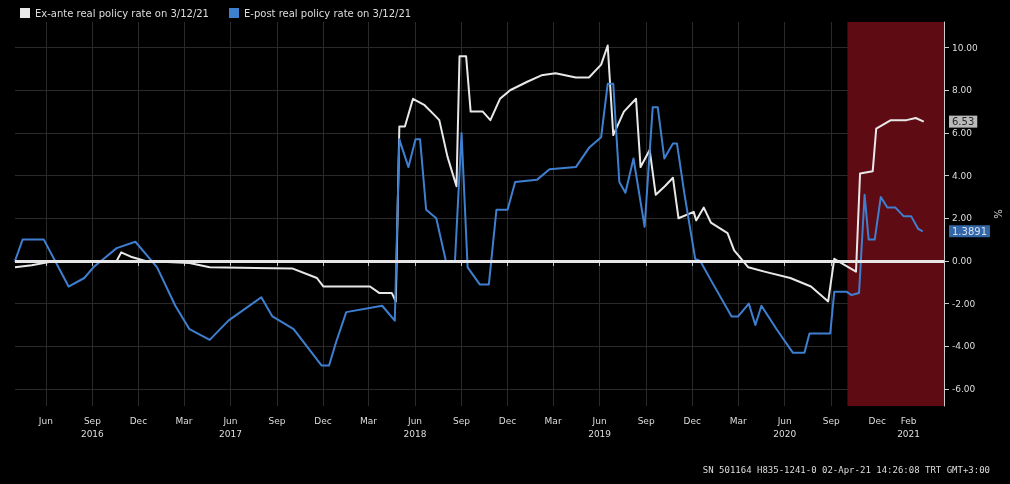  Describe the element at coordinates (415, 427) in the screenshot. I see `x-tick-label: Jun 2018` at that location.